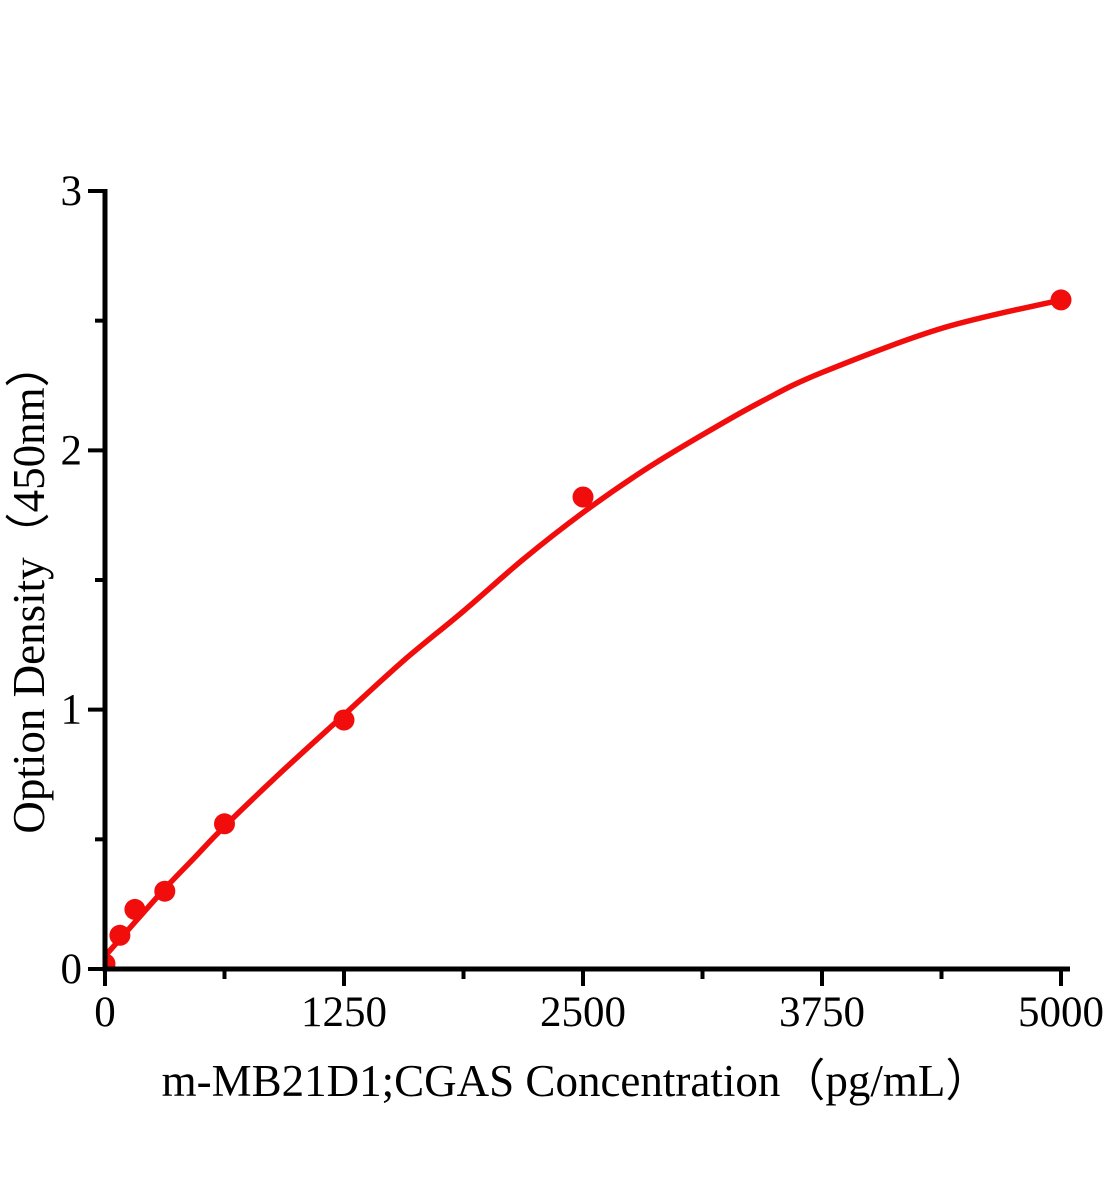  What do you see at coordinates (72, 450) in the screenshot?
I see `y-tick-label: 2` at bounding box center [72, 450].